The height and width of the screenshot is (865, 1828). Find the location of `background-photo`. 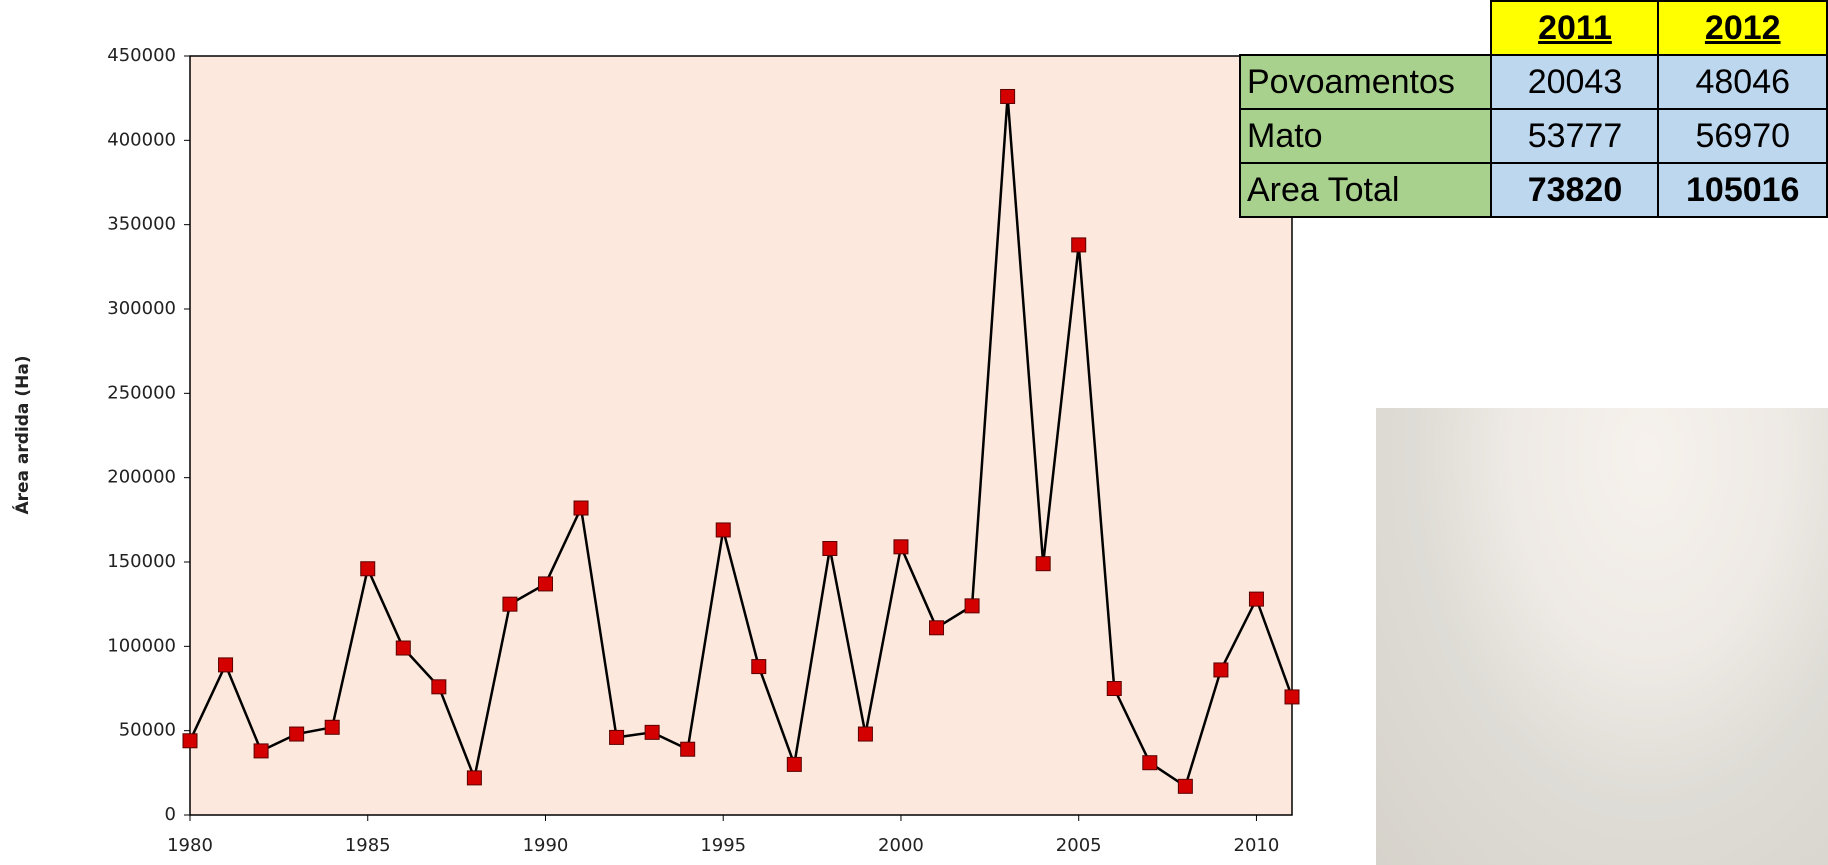

background-photo is located at coordinates (1602, 636).